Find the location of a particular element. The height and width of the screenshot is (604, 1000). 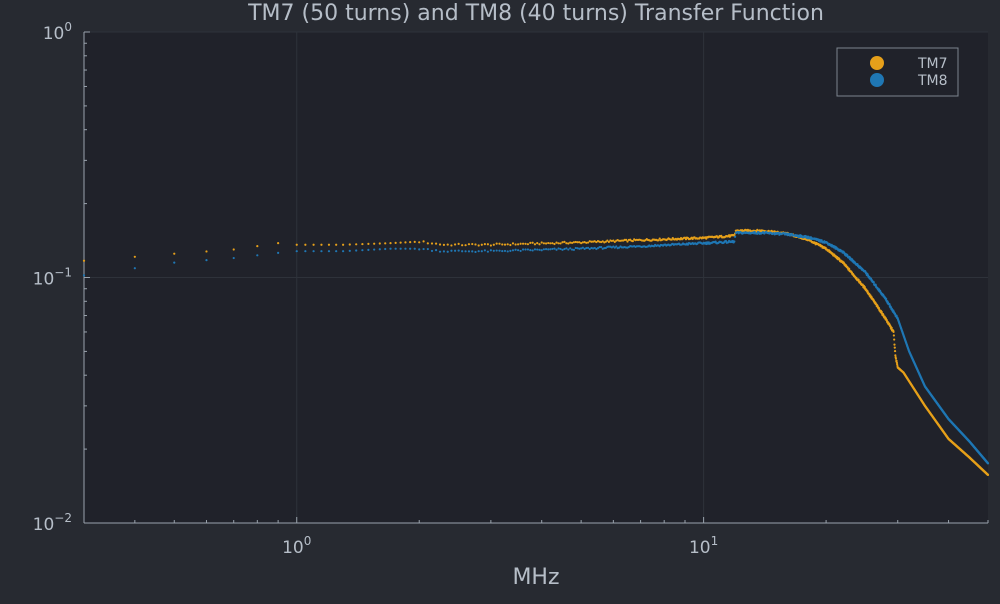

y-tick-label: 10⁻¹ is located at coordinates (52, 278).